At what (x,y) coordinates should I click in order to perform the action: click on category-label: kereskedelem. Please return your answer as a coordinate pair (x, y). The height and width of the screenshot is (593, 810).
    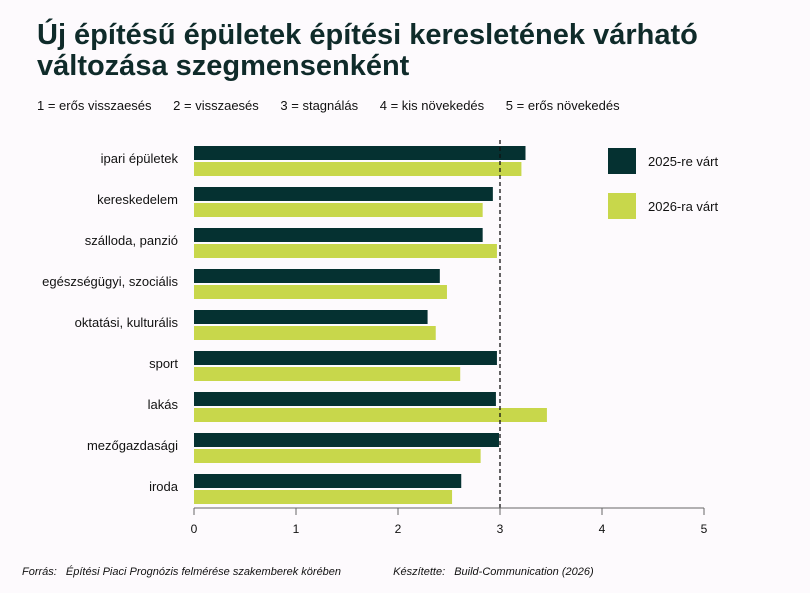
    Looking at the image, I should click on (137, 199).